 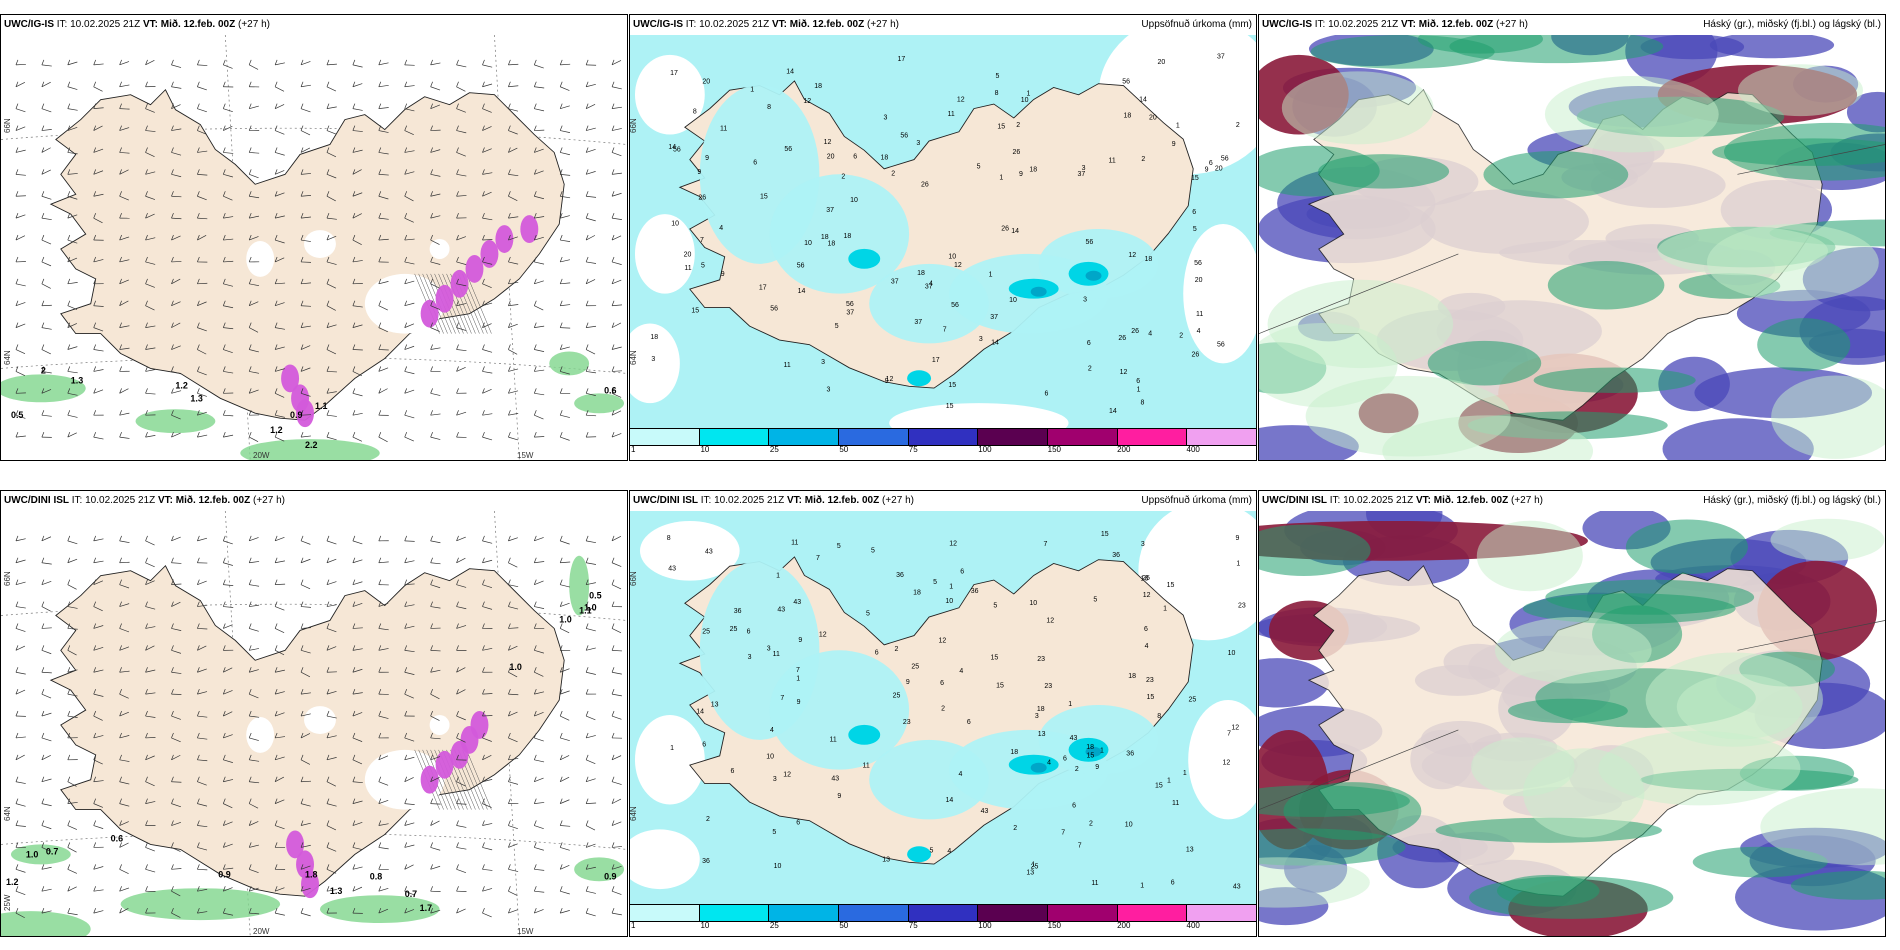 What do you see at coordinates (1811, 159) in the screenshot?
I see `front-line` at bounding box center [1811, 159].